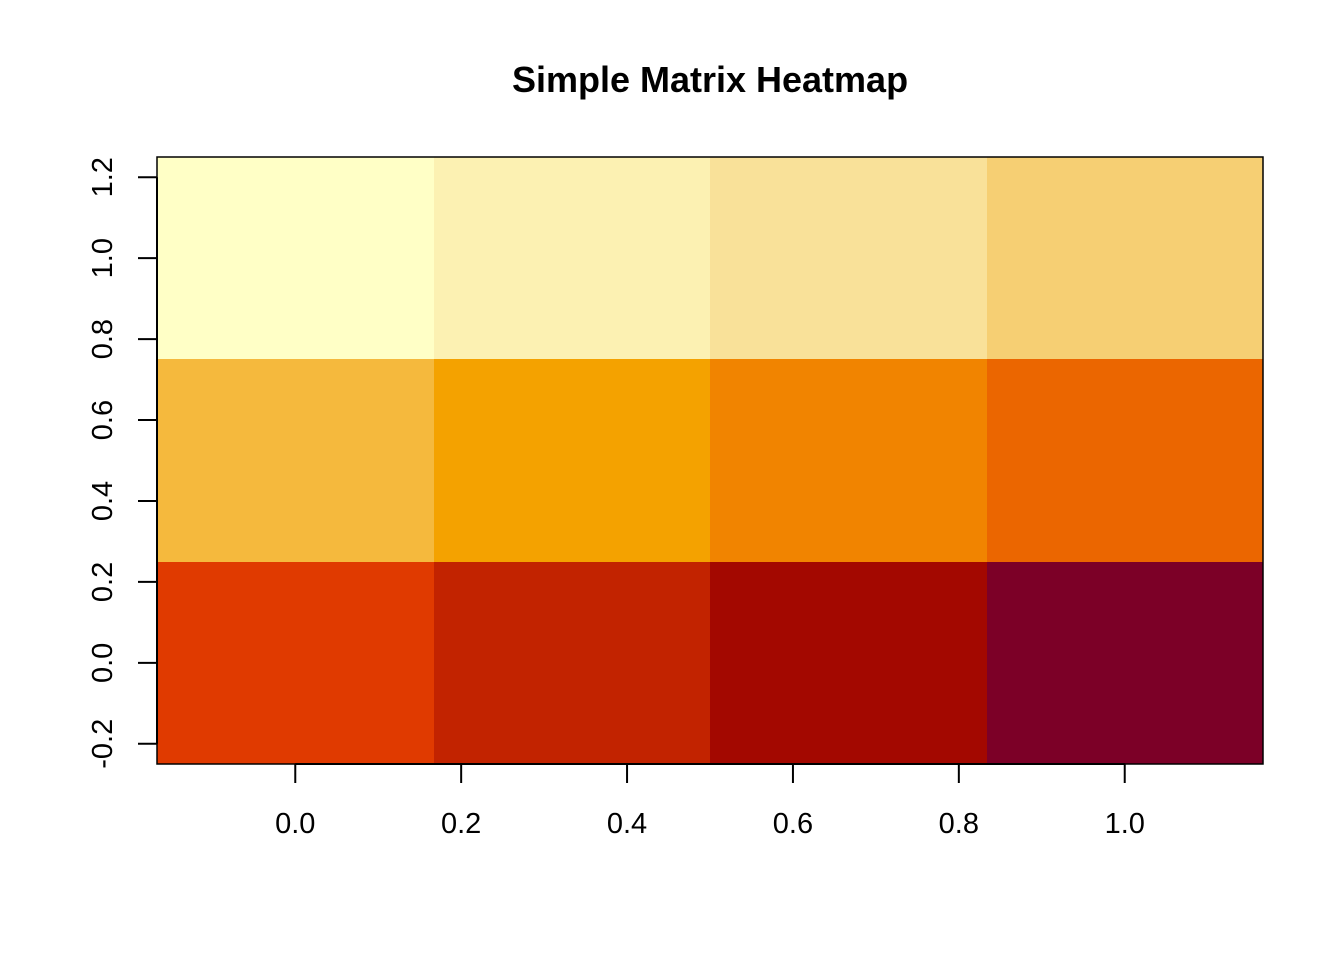 Image resolution: width=1344 pixels, height=960 pixels. Describe the element at coordinates (710, 801) in the screenshot. I see `x-axis: 0.0 0.2 0.4 0.6 0.8 1.0` at that location.